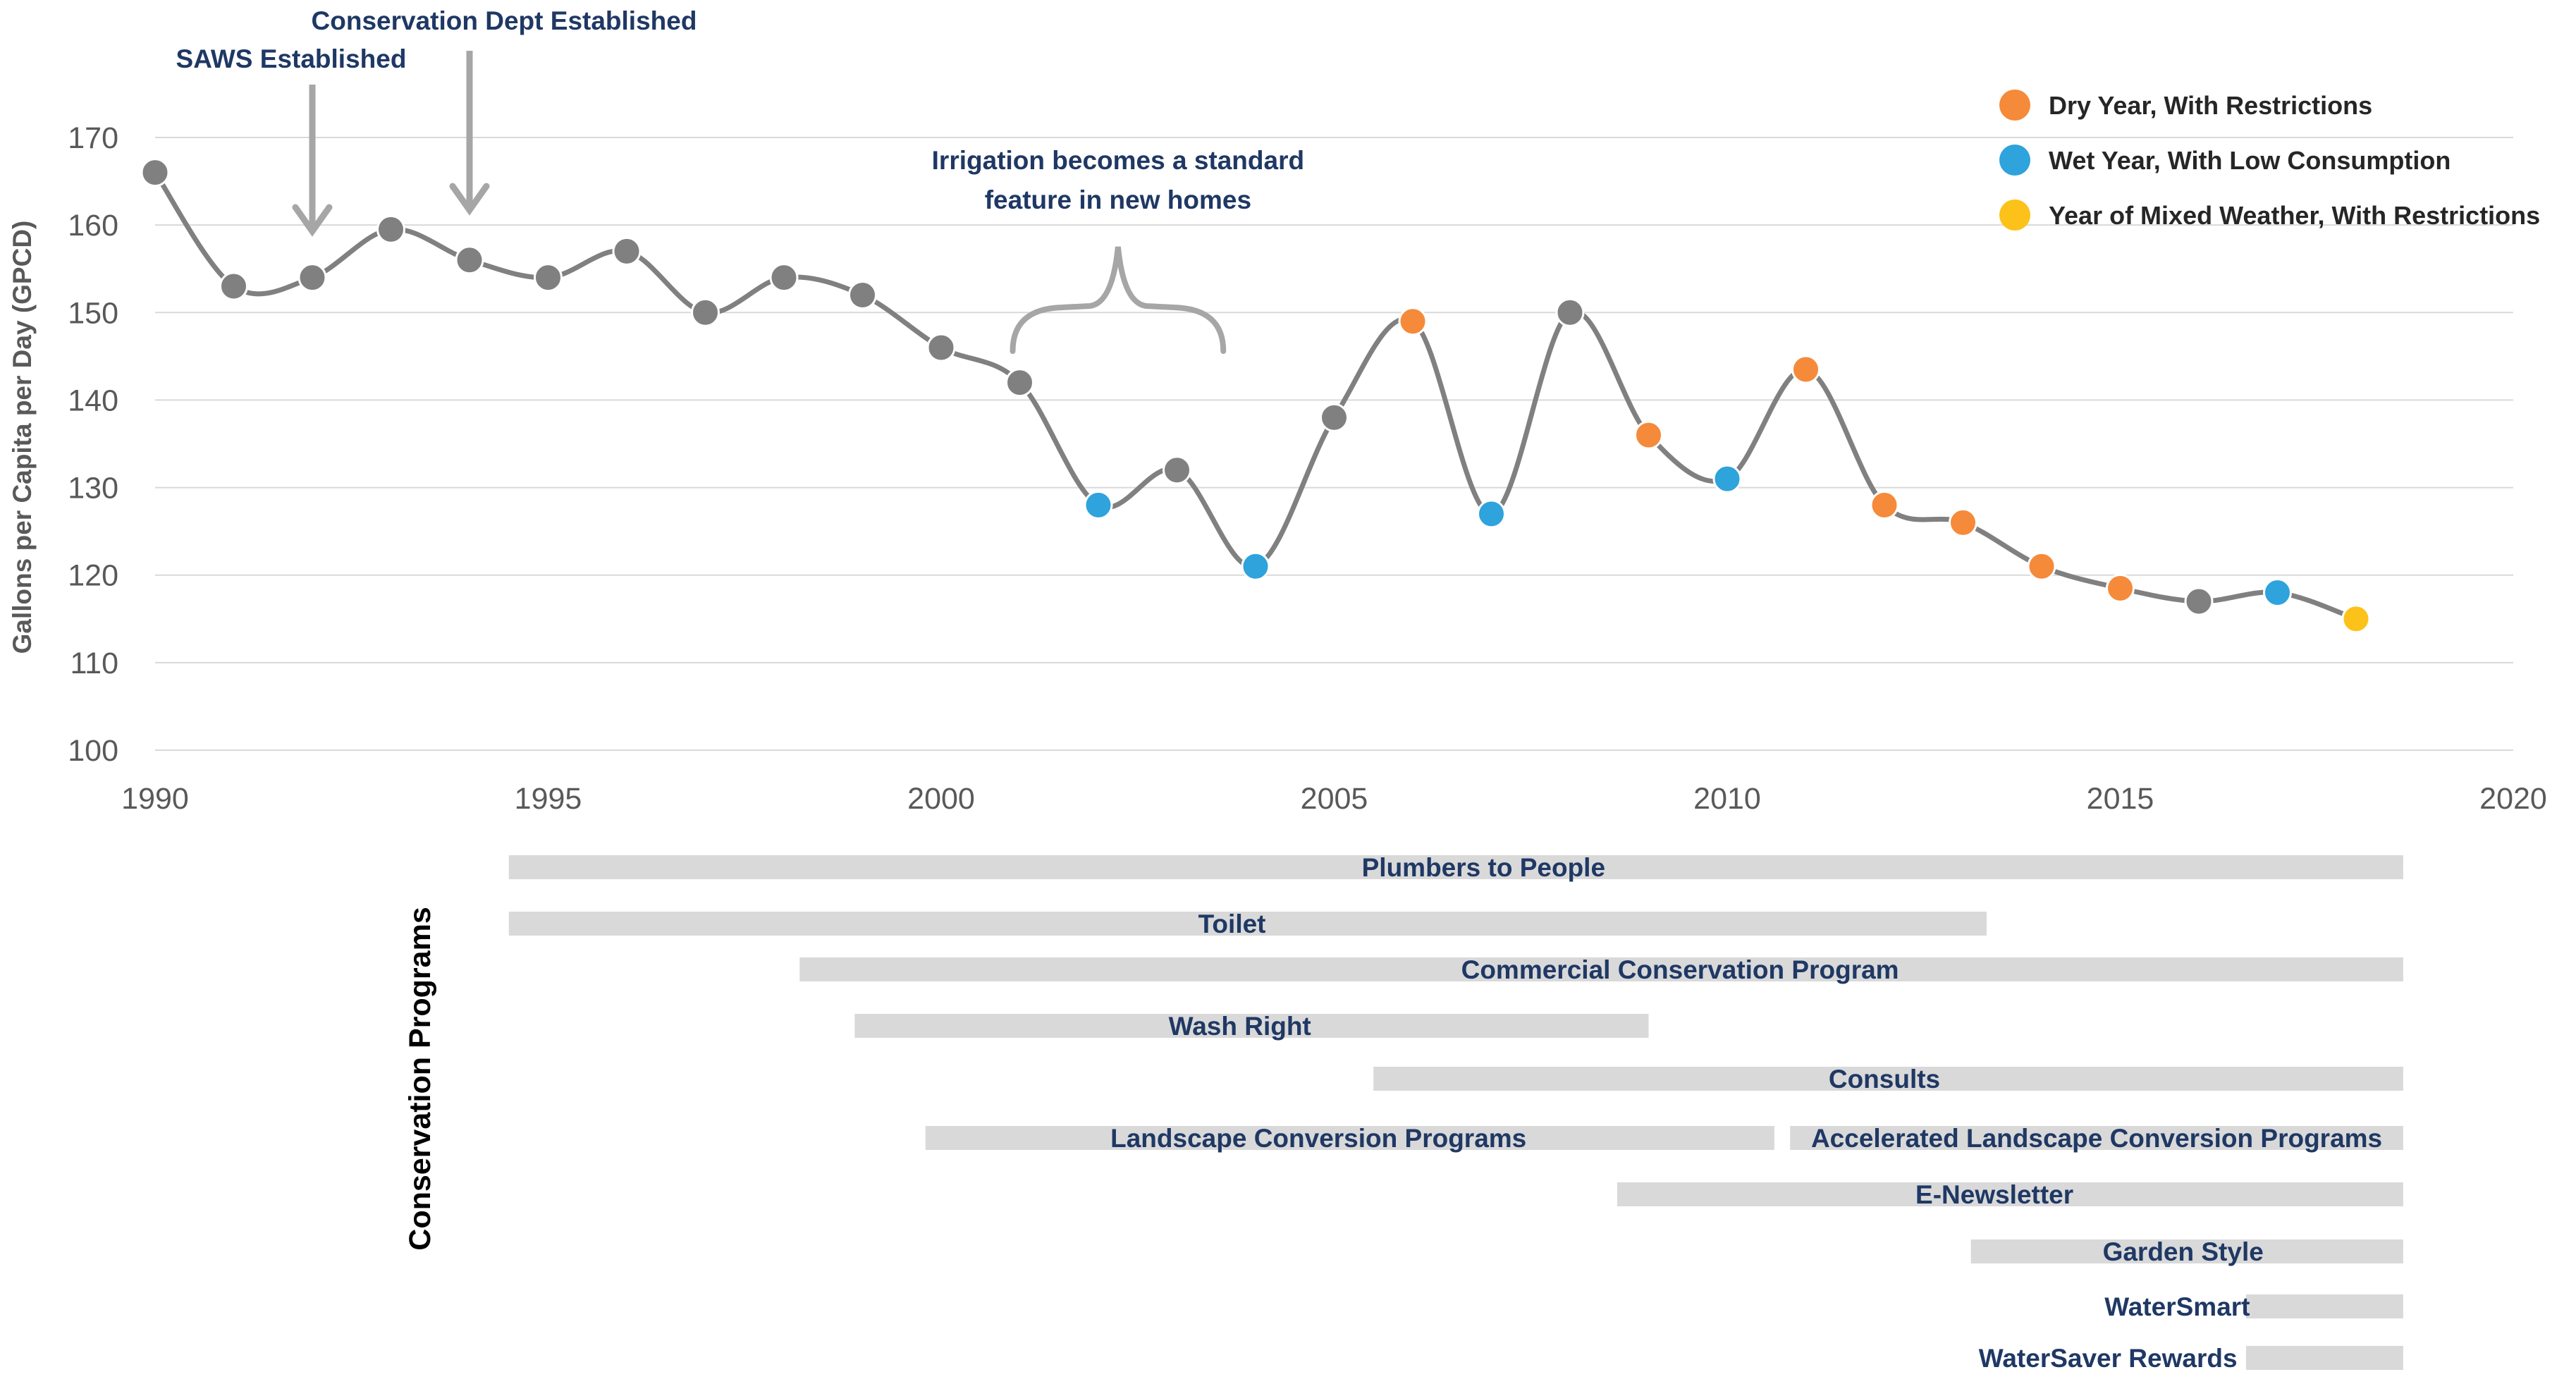 Image resolution: width=2576 pixels, height=1384 pixels. What do you see at coordinates (1727, 479) in the screenshot?
I see `data-point-2010` at bounding box center [1727, 479].